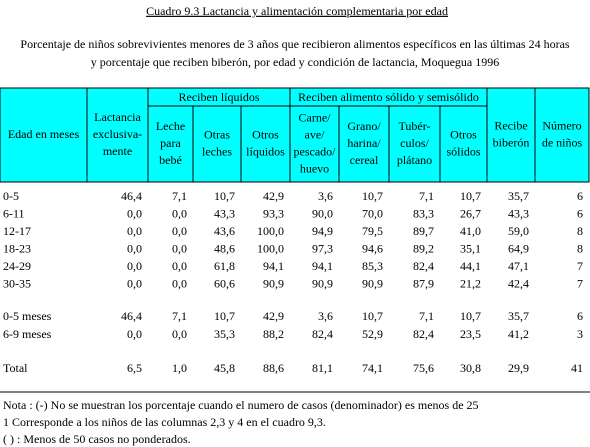 The width and height of the screenshot is (590, 447). I want to click on column-header: pescado/, so click(315, 151).